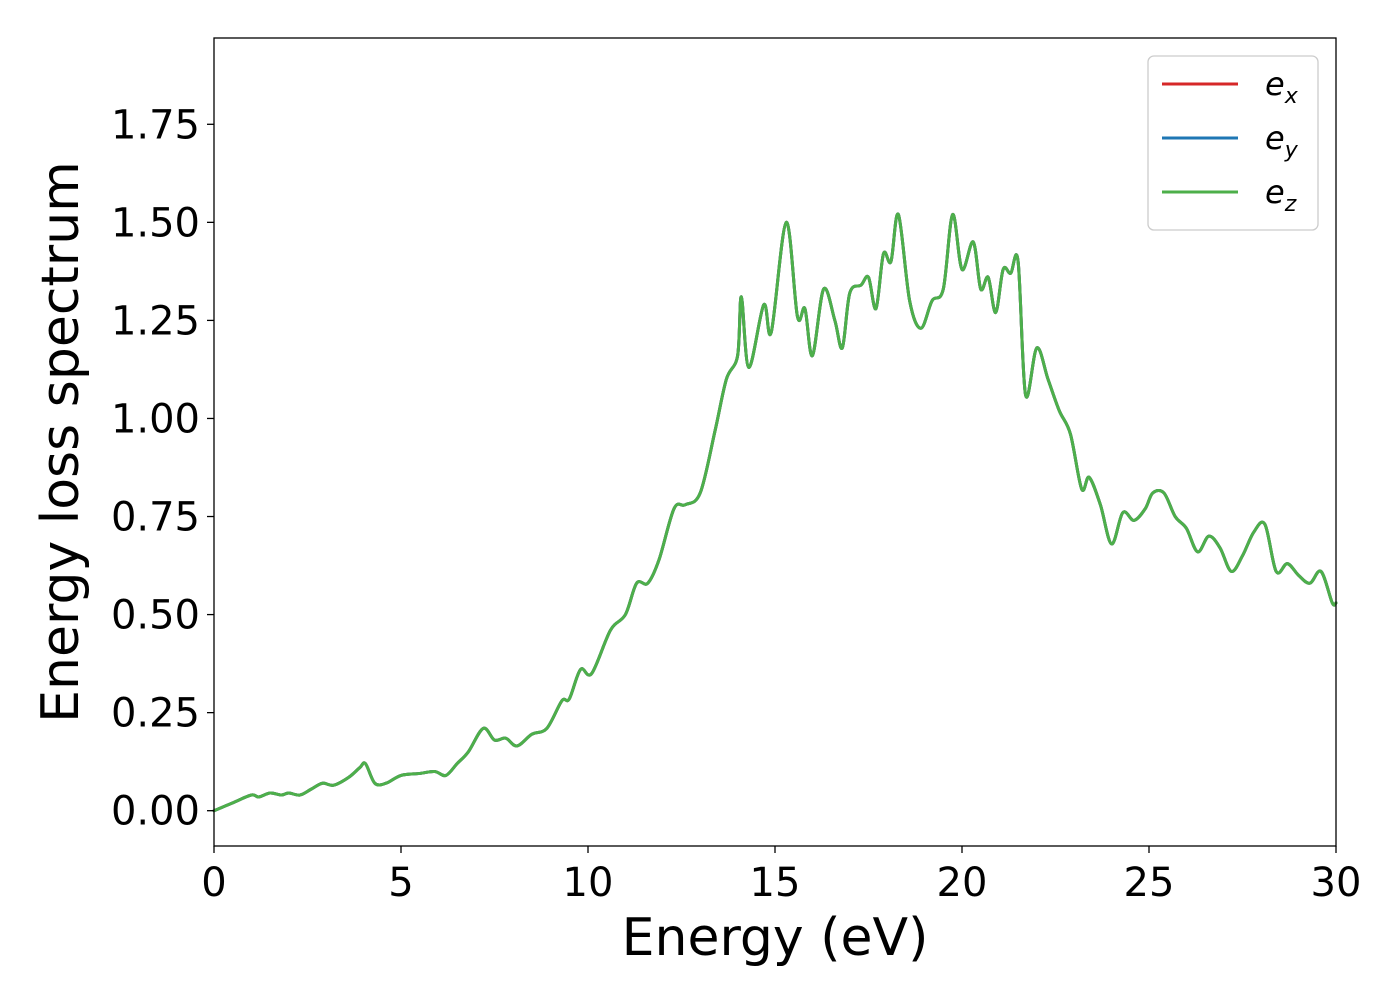 This screenshot has width=1400, height=1000. Describe the element at coordinates (155, 419) in the screenshot. I see `y-tick-label: 1.00` at that location.